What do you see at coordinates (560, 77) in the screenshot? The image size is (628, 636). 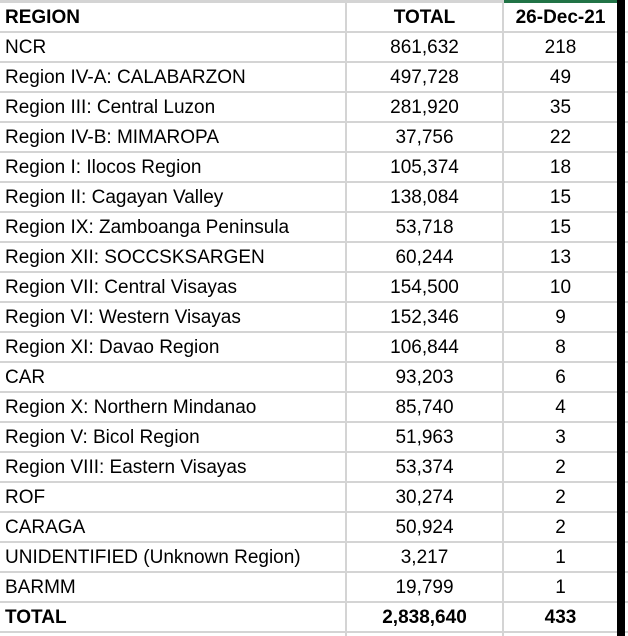 I see `cell-new-cases: 49` at bounding box center [560, 77].